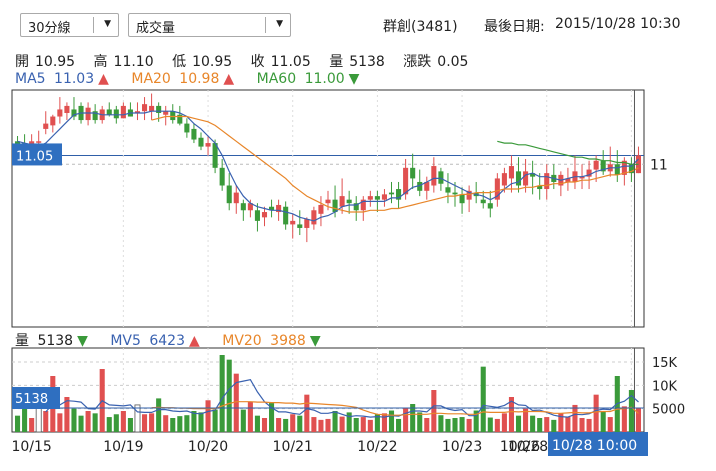  Describe the element at coordinates (242, 341) in the screenshot. I see `mv20-label: MV20` at that location.